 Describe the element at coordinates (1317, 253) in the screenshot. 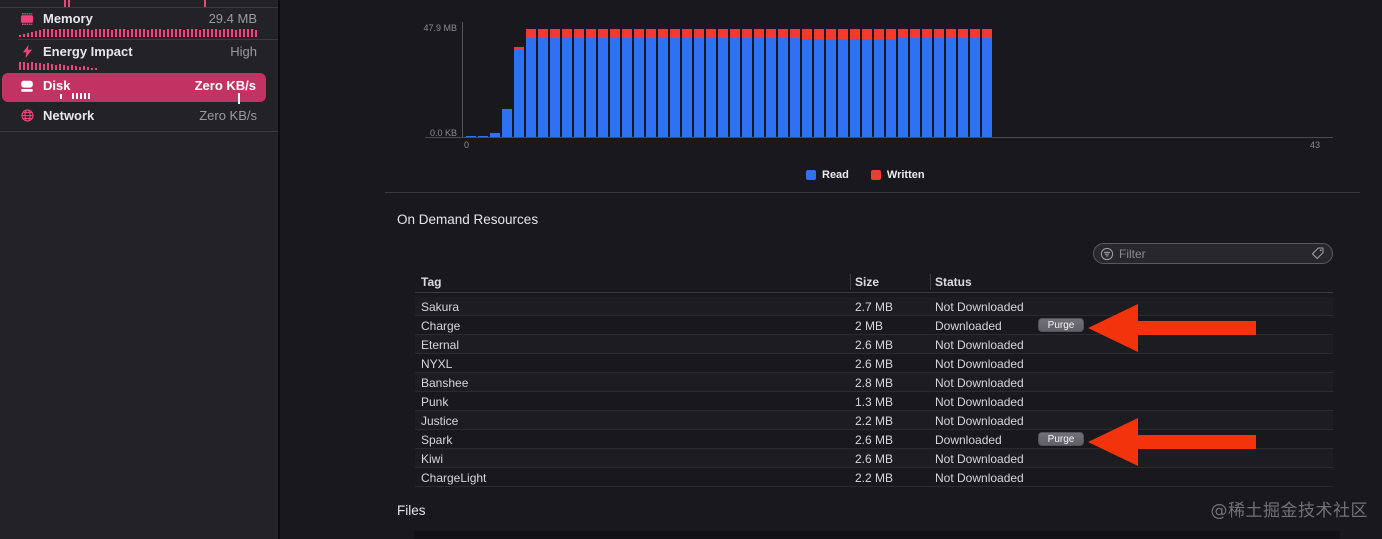

I see `tag-icon` at that location.